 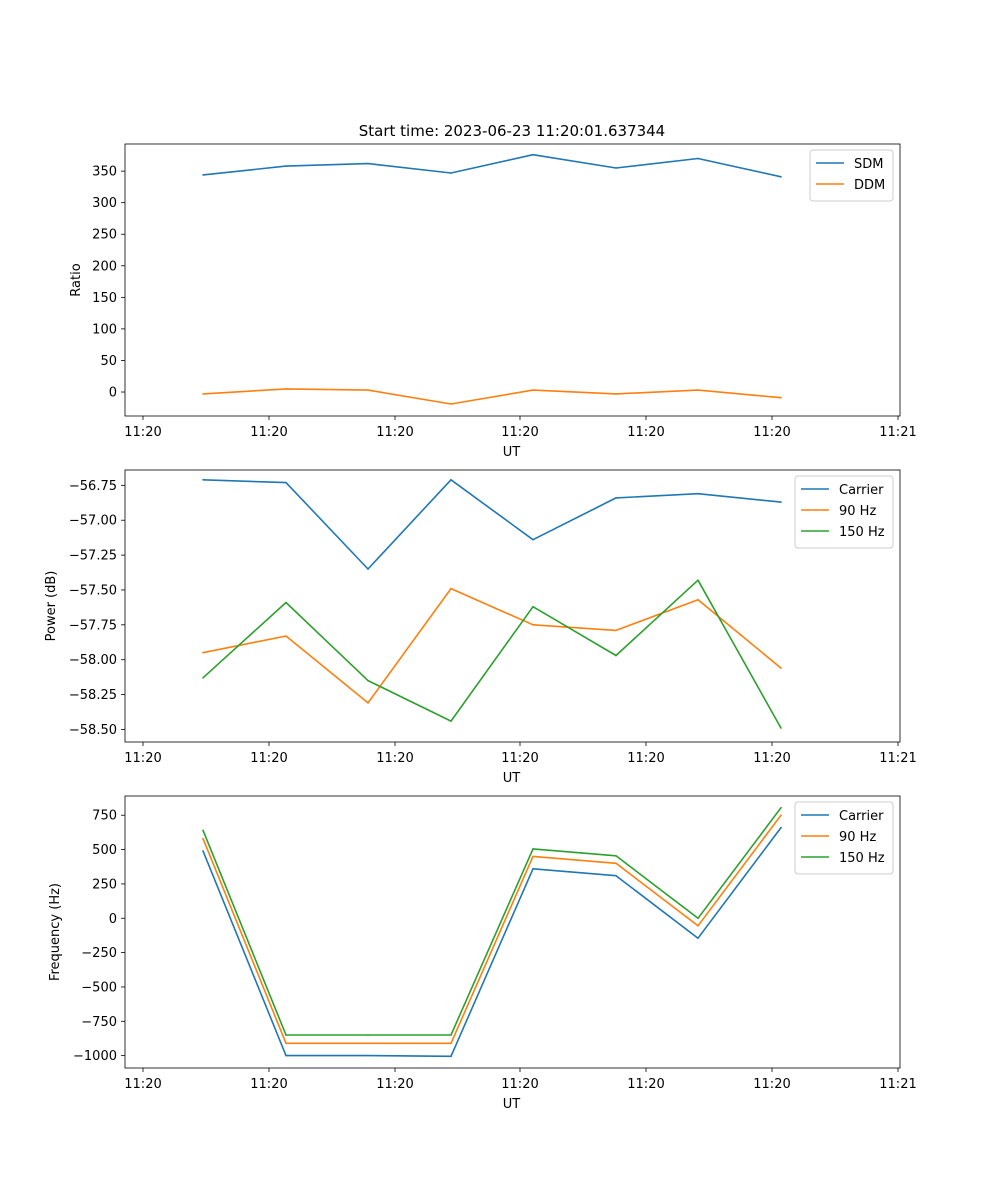 What do you see at coordinates (55, 932) in the screenshot?
I see `y-axis-label: Frequency (Hz)` at bounding box center [55, 932].